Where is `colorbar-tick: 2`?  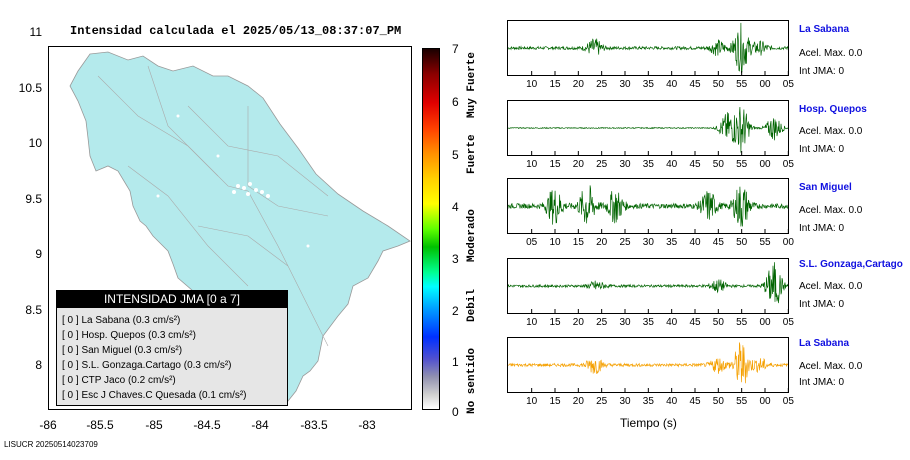
colorbar-tick: 2 is located at coordinates (455, 311).